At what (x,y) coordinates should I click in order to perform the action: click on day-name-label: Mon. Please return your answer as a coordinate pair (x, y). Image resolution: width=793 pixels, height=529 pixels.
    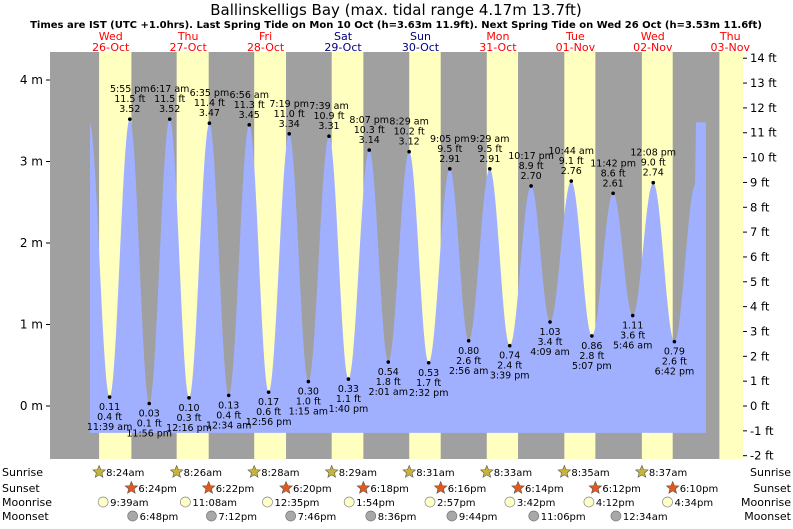
    Looking at the image, I should click on (497, 36).